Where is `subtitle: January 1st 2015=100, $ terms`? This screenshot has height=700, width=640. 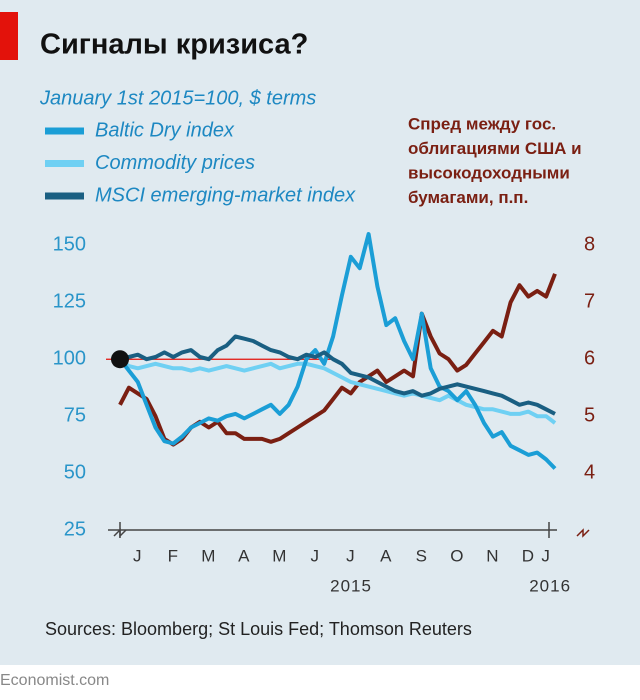 subtitle: January 1st 2015=100, $ terms is located at coordinates (177, 98).